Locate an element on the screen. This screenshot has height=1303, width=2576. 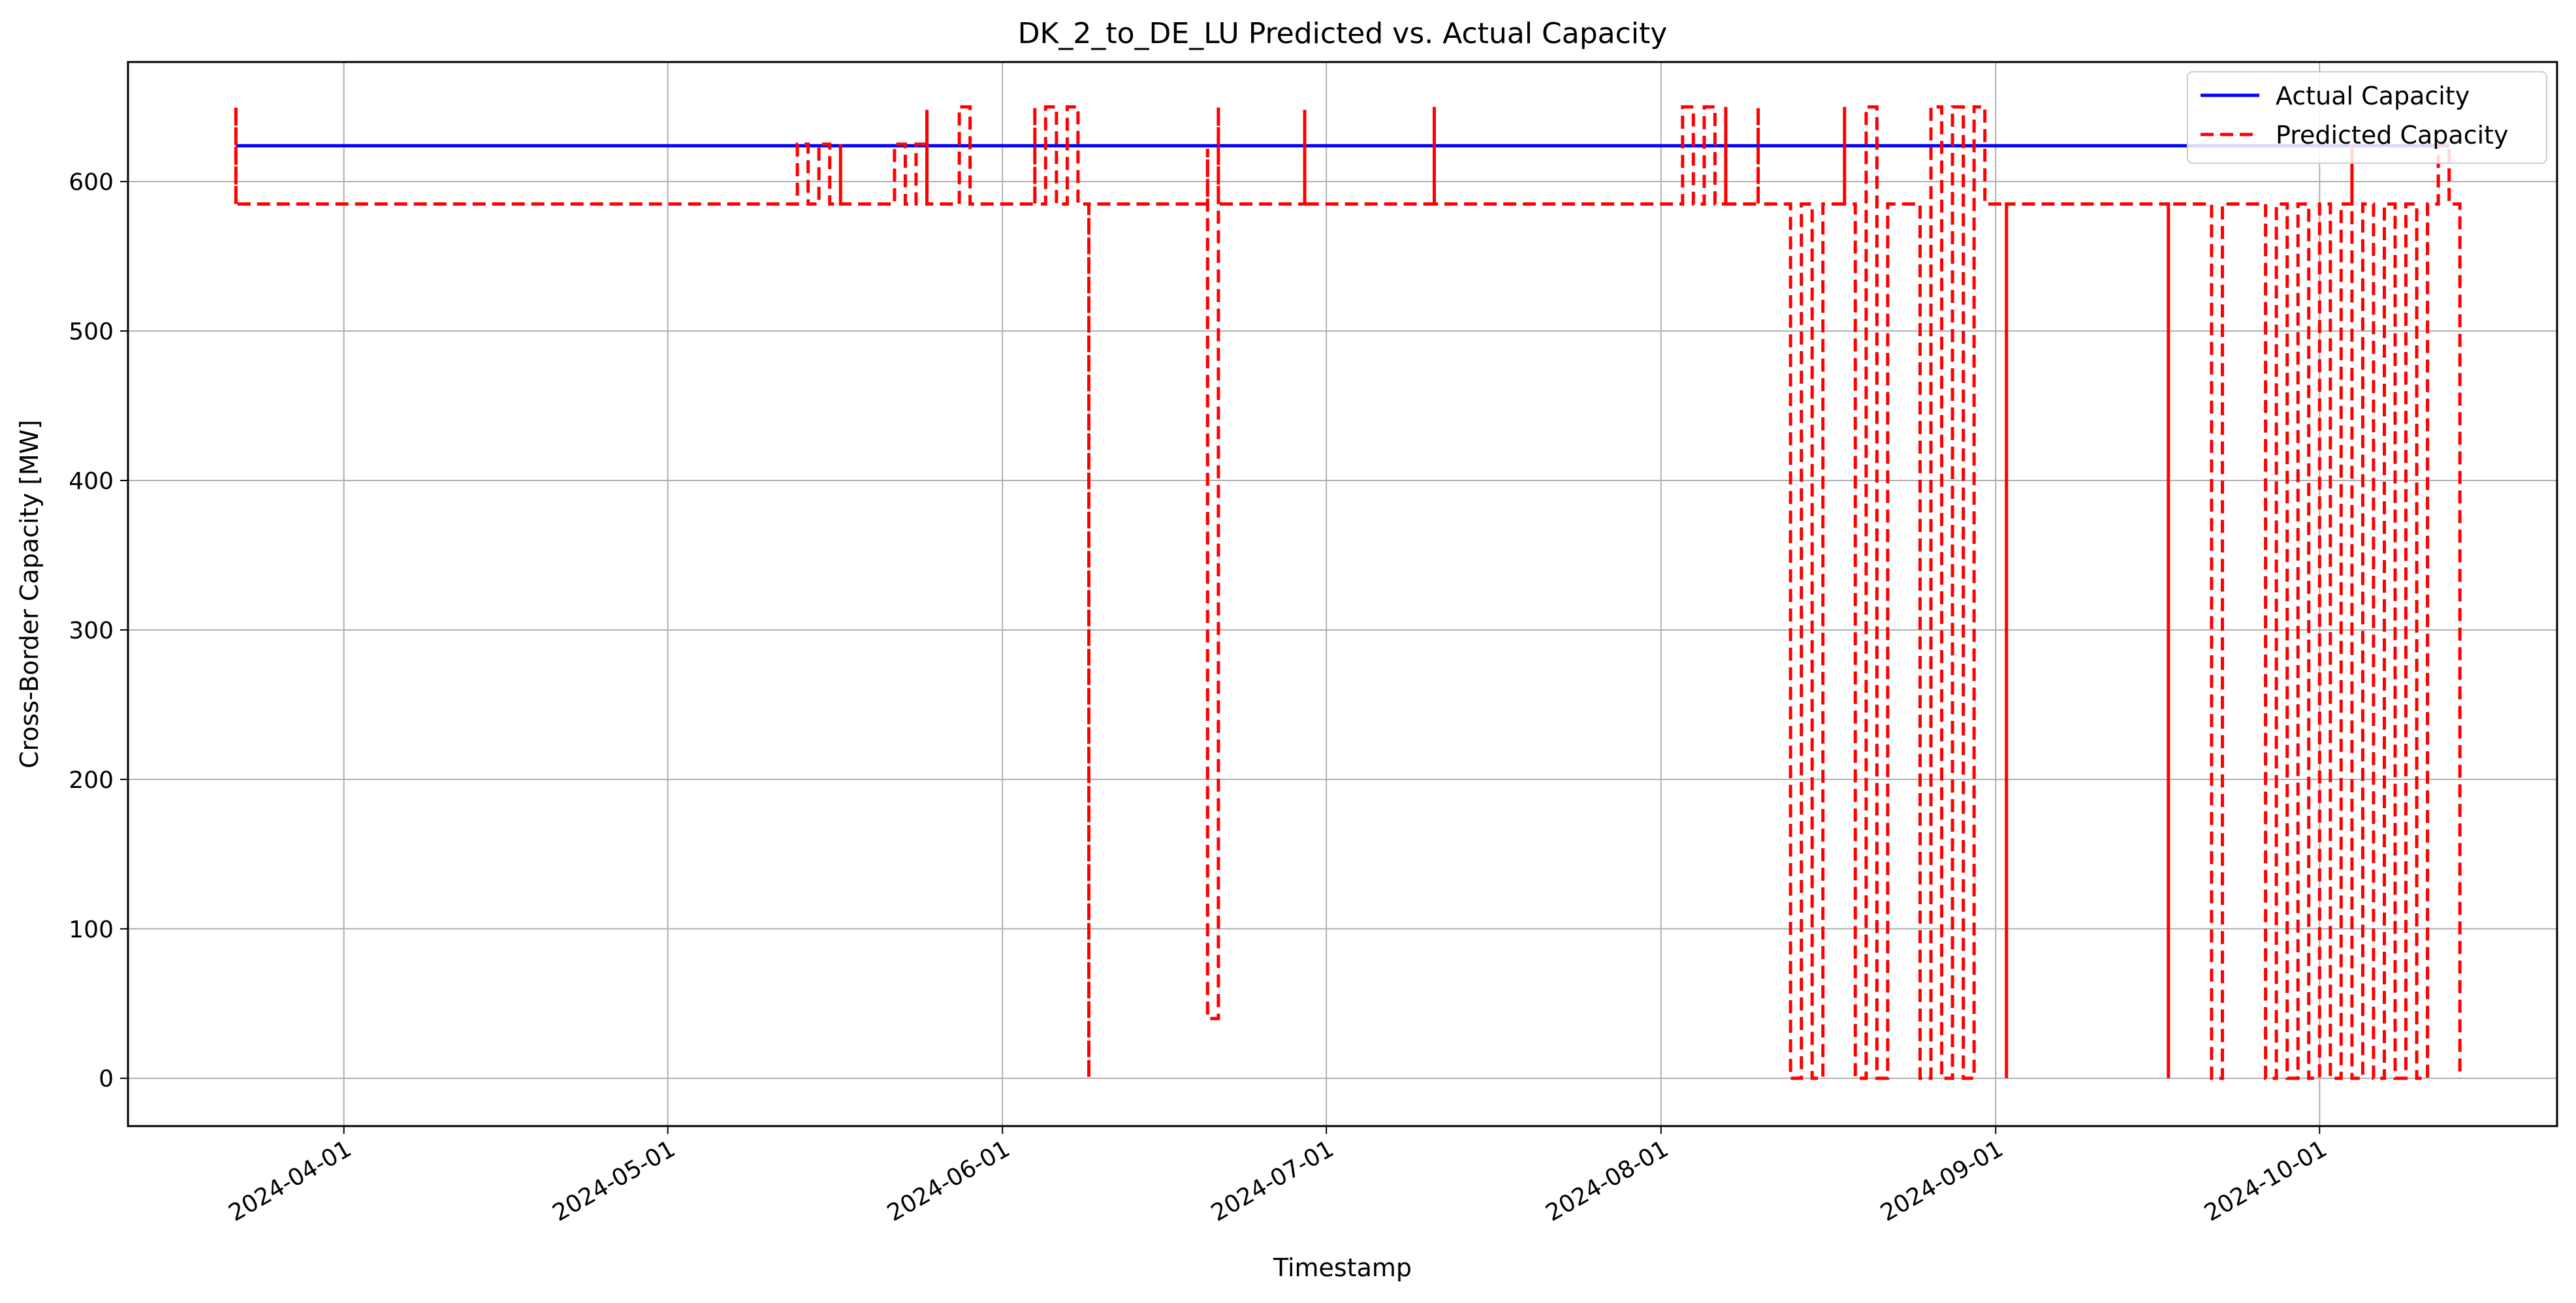
legend-label-actual: Actual Capacity is located at coordinates (2373, 96).